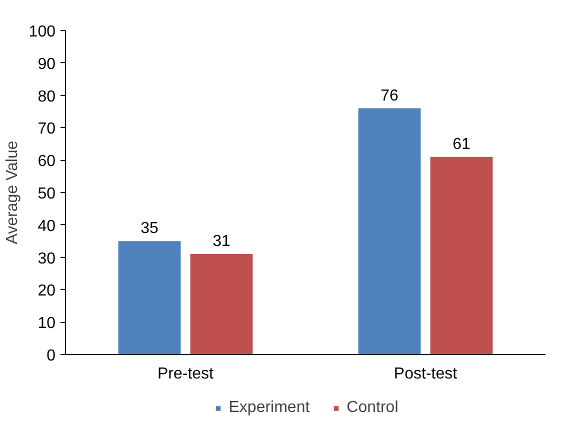 The height and width of the screenshot is (438, 571). What do you see at coordinates (47, 161) in the screenshot?
I see `y-tick-label: 60` at bounding box center [47, 161].